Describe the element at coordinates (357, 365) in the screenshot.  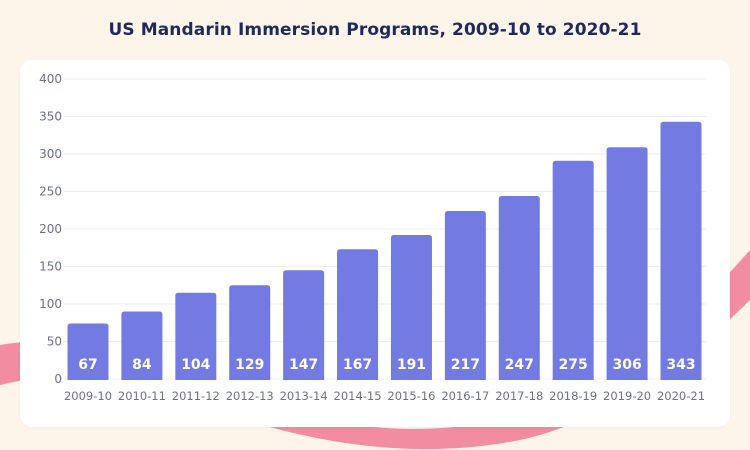
I see `data-label-2014-15: 167` at that location.